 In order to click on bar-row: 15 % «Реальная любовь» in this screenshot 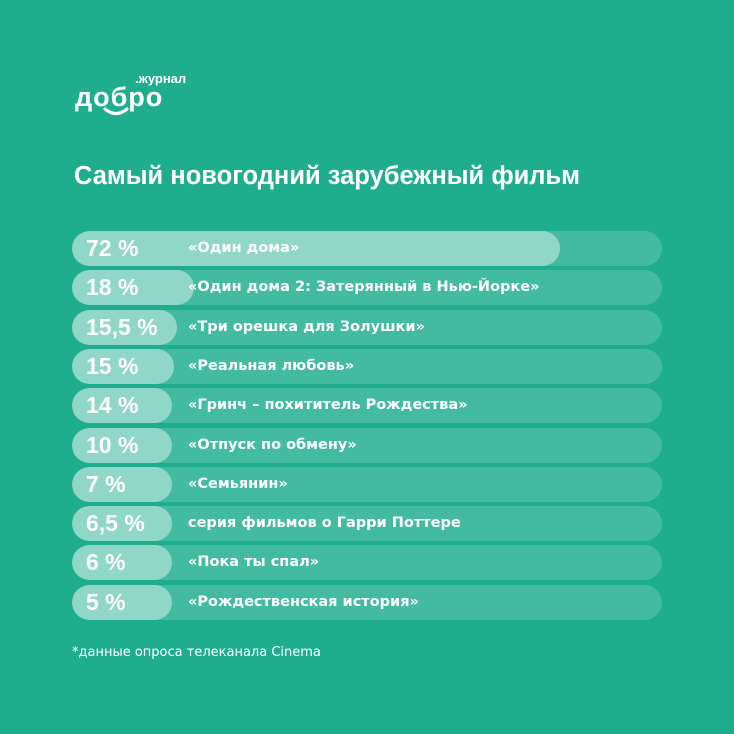, I will do `click(367, 366)`.